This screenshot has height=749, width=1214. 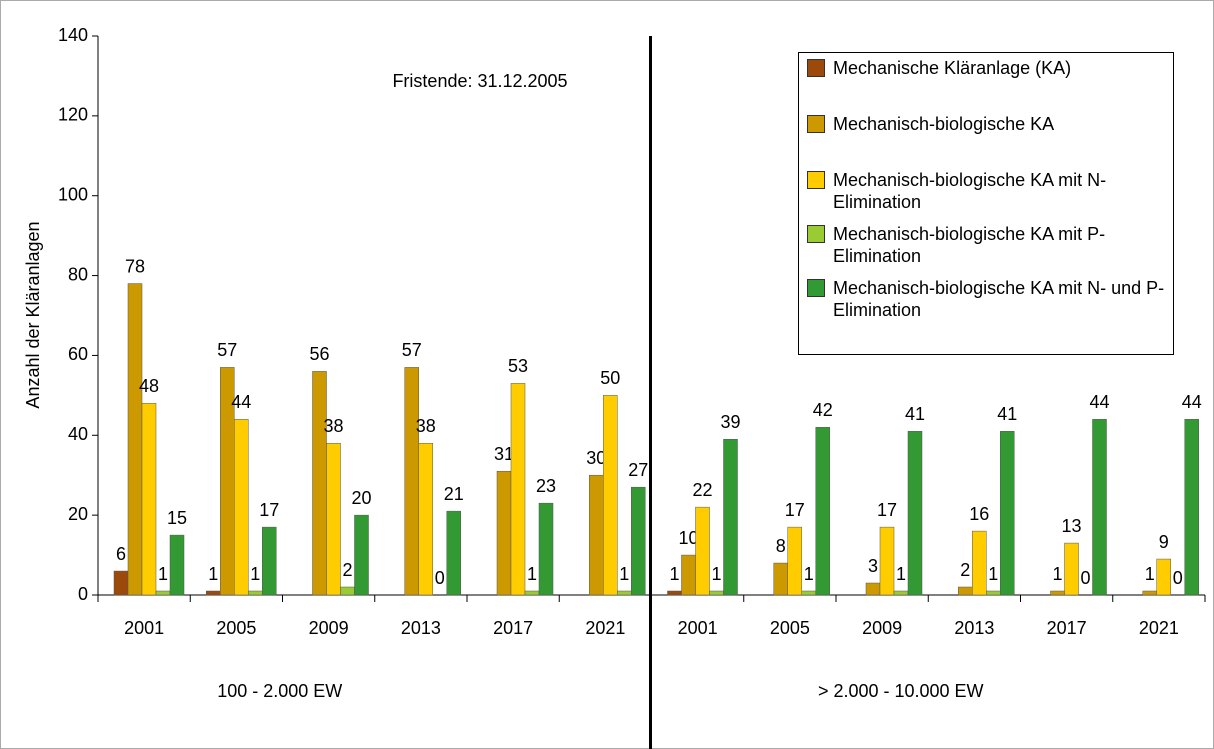 I want to click on value-label: 78, so click(x=135, y=266).